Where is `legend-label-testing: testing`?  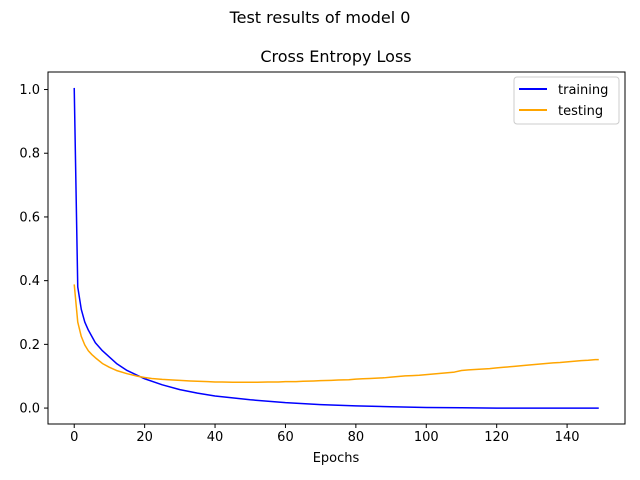 legend-label-testing: testing is located at coordinates (580, 111).